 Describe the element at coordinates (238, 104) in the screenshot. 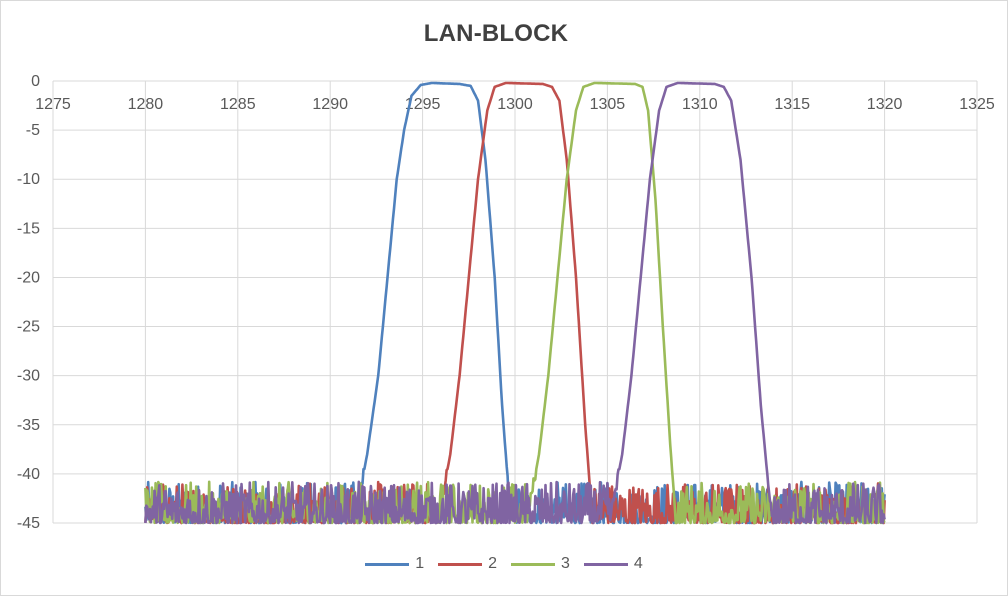

I see `x-tick-label: 1285` at that location.